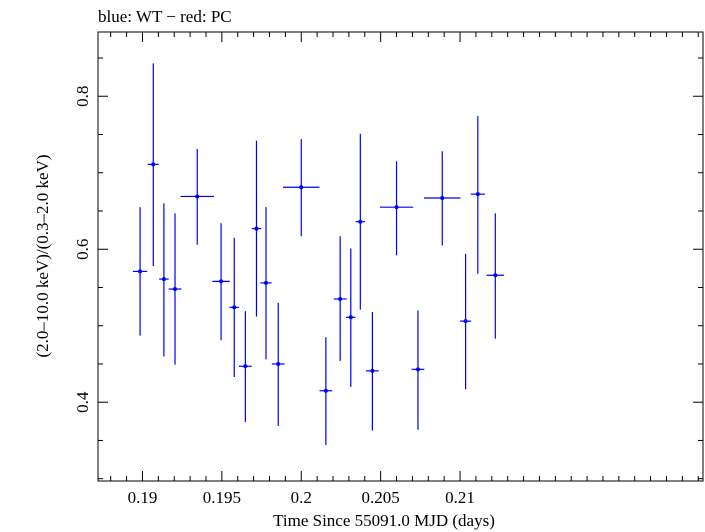  Describe the element at coordinates (165, 16) in the screenshot. I see `chart-title: blue: WT − red: PC` at that location.